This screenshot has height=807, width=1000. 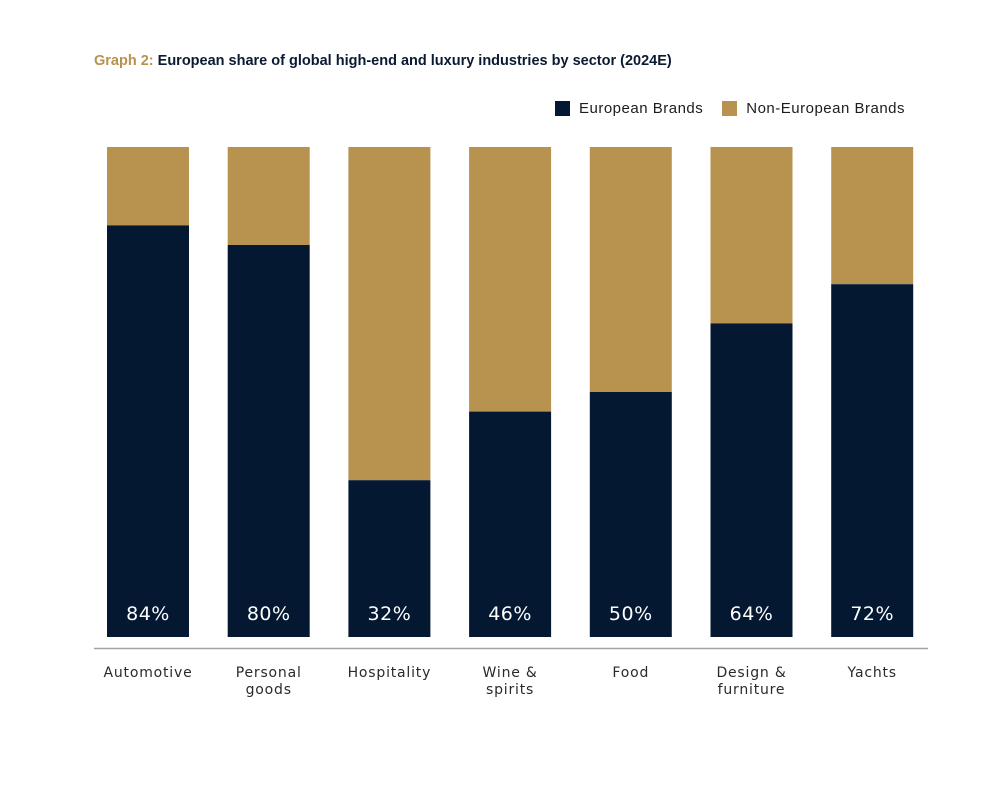 I want to click on bar-european-food, so click(x=630, y=514).